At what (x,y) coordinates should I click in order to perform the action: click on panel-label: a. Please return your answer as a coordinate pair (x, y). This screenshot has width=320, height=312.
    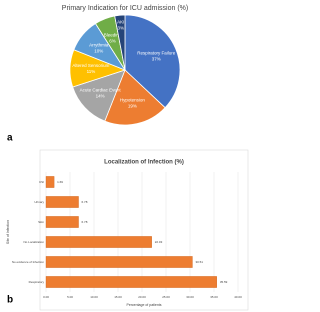
    Looking at the image, I should click on (10, 138).